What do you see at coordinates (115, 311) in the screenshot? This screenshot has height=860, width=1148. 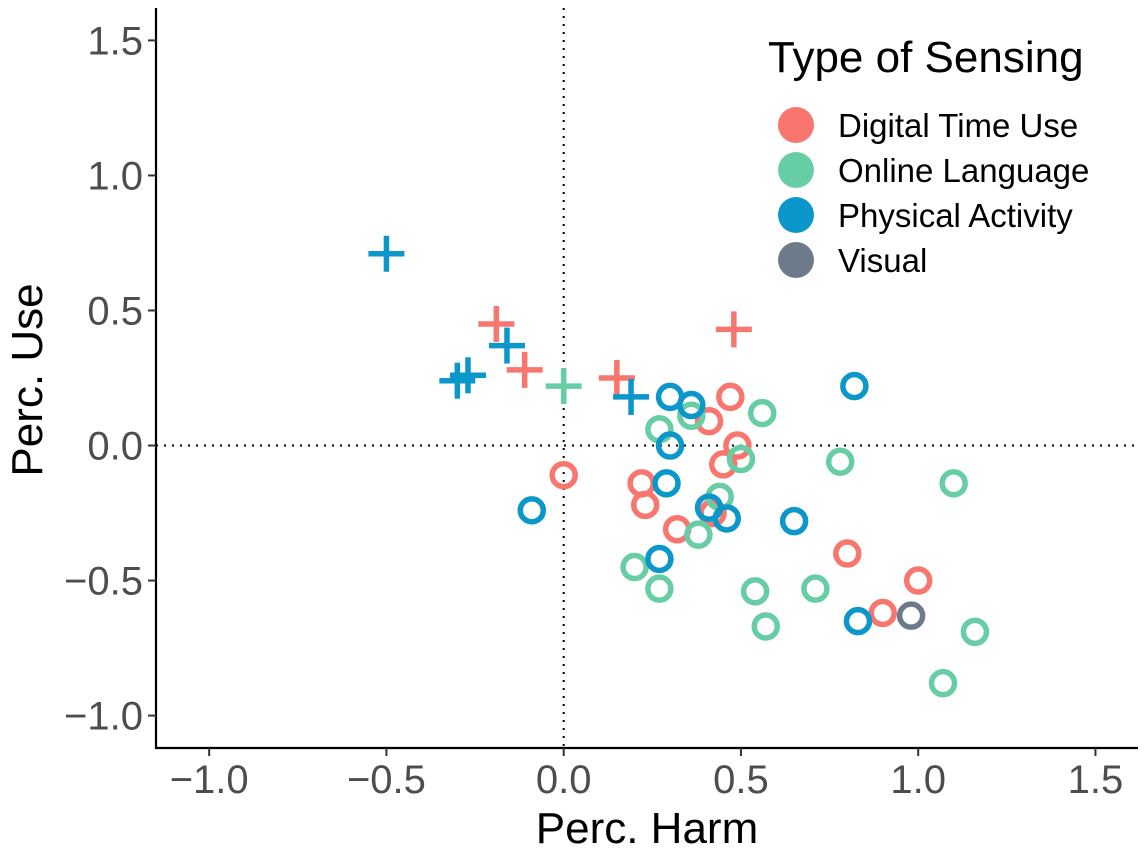 I see `y-tick-label: 0.5` at bounding box center [115, 311].